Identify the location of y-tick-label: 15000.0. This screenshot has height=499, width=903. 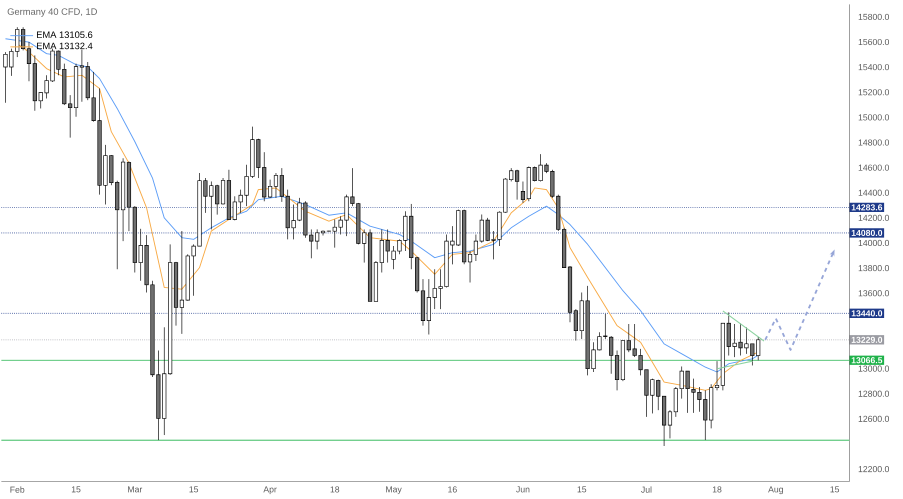
(874, 117).